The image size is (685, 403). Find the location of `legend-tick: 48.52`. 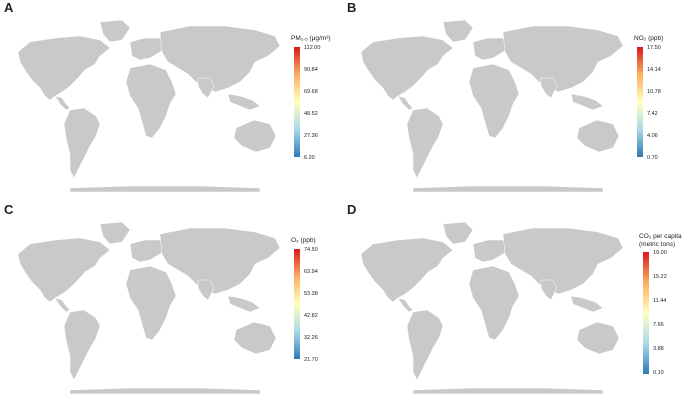

legend-tick: 48.52 is located at coordinates (311, 114).